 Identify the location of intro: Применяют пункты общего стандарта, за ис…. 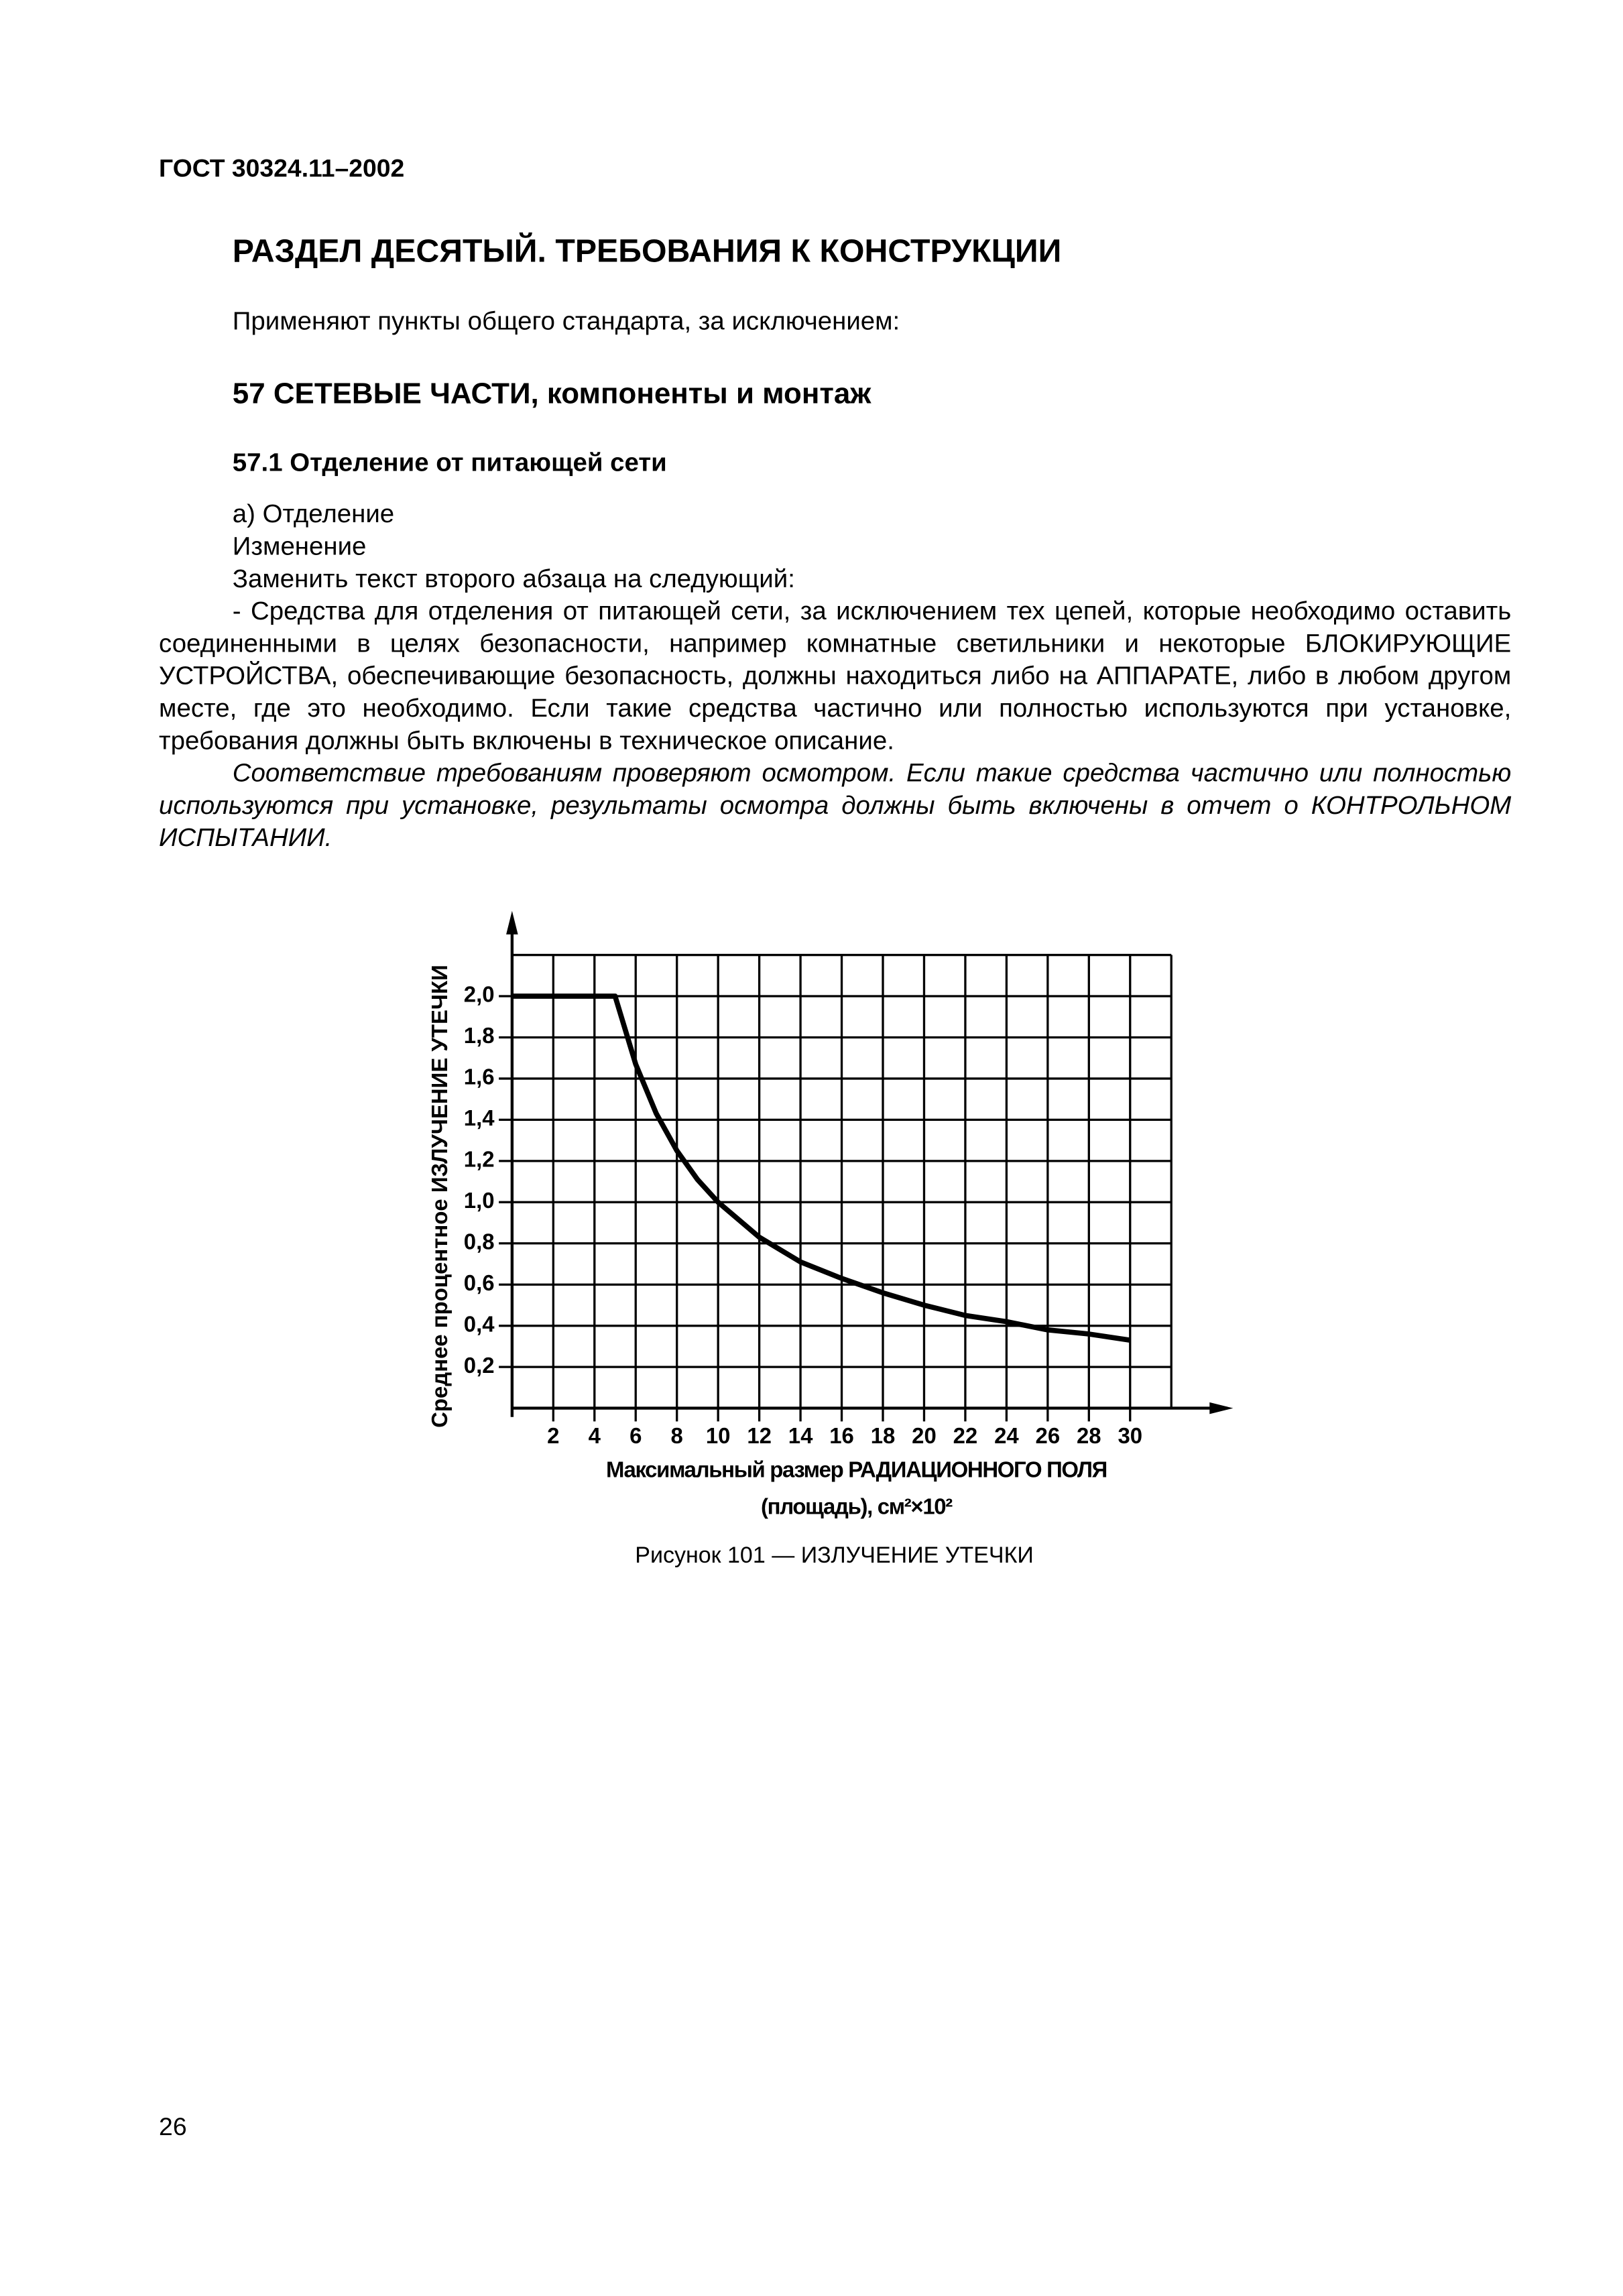
(566, 321).